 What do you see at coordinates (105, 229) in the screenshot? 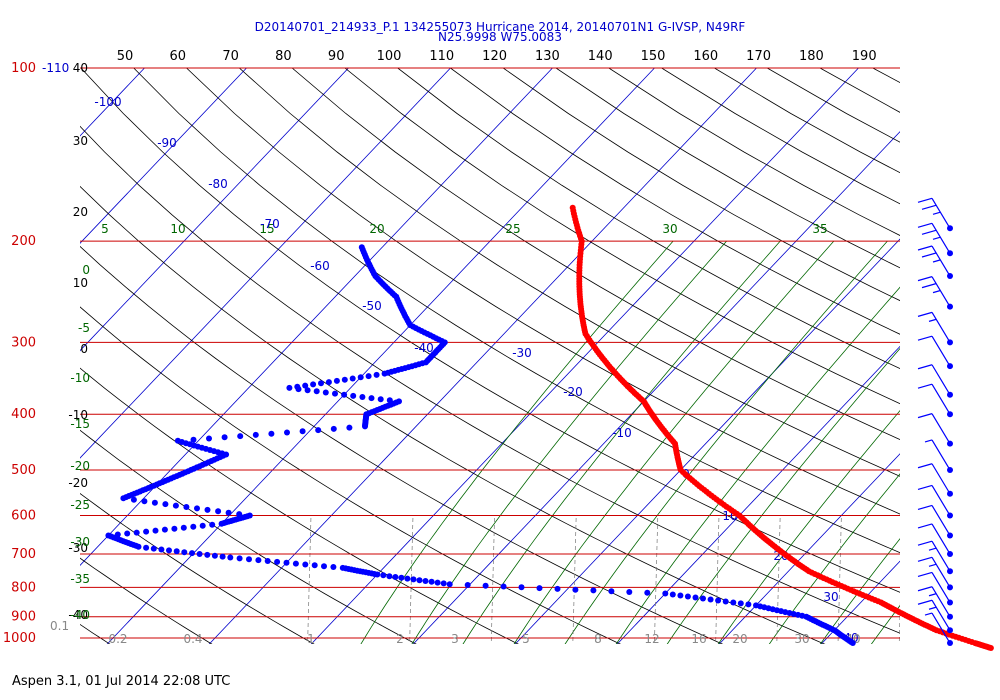
I see `moist-adiabat-label: 5` at bounding box center [105, 229].